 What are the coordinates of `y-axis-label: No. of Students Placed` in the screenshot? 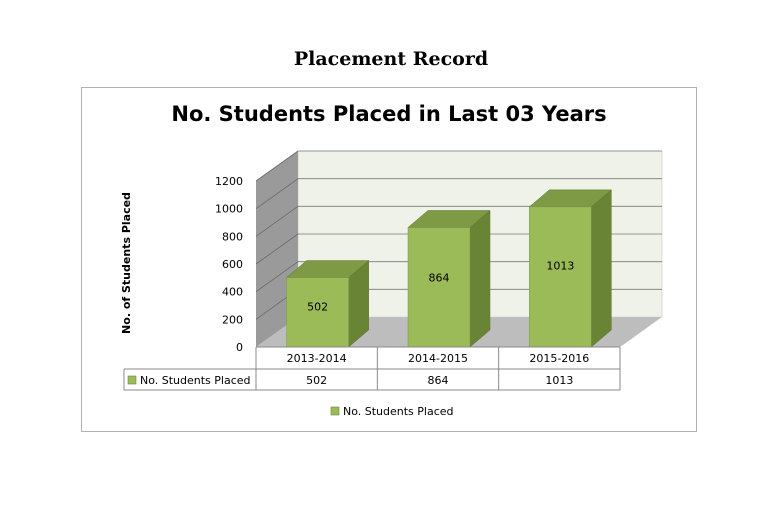 It's located at (126, 263).